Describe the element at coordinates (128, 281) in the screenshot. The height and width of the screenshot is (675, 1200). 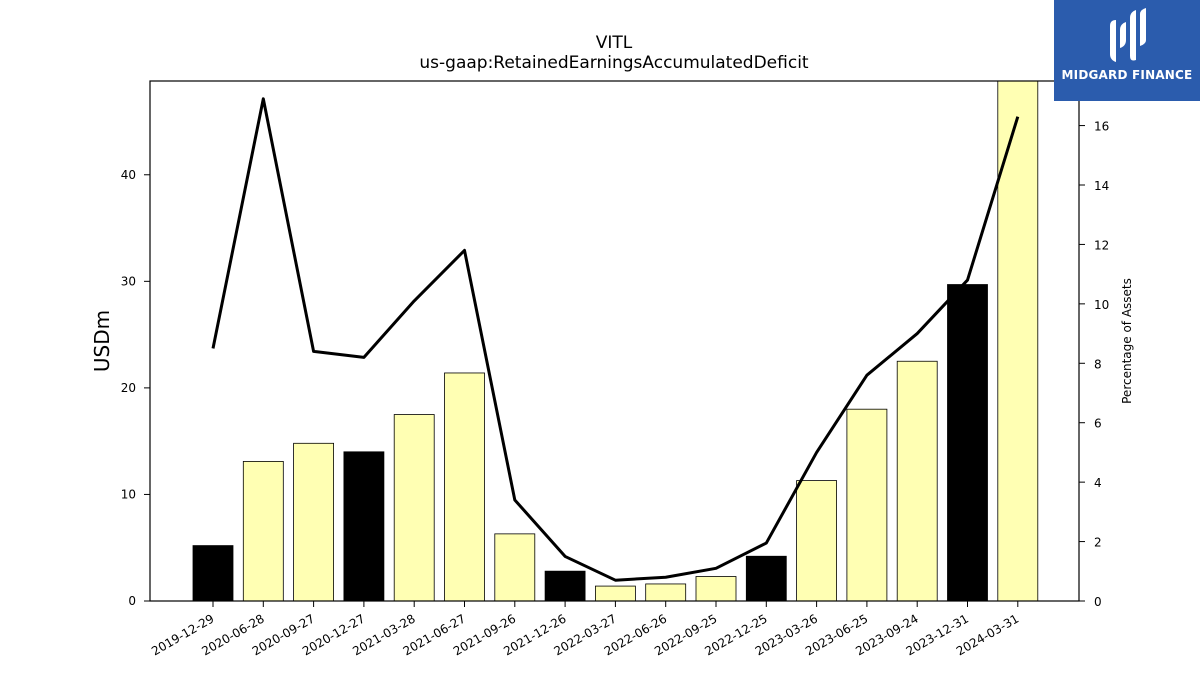
I see `y-tick-label-30: 30` at that location.